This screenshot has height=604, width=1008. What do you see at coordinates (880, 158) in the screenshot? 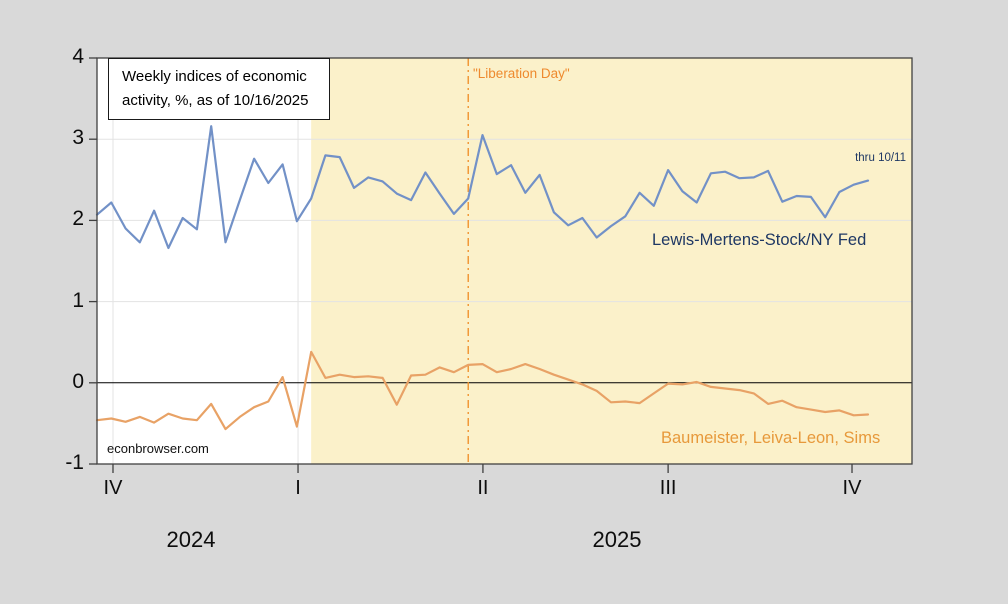
I see `thru-date-label: thru 10/11` at bounding box center [880, 158].